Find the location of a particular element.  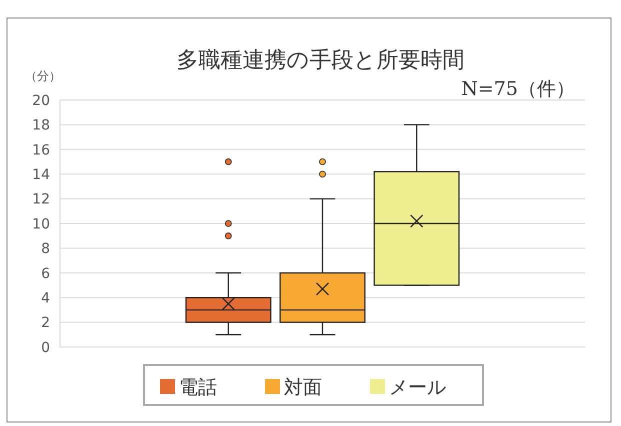

y-axis-title: （分） is located at coordinates (43, 76).